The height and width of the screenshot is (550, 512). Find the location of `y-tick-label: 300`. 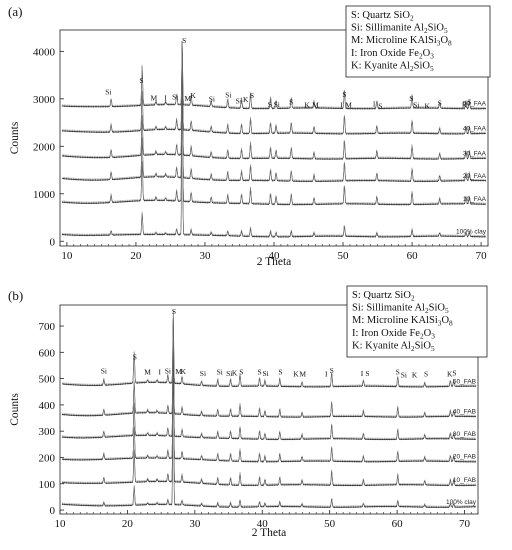

y-tick-label: 300 is located at coordinates (47, 432).